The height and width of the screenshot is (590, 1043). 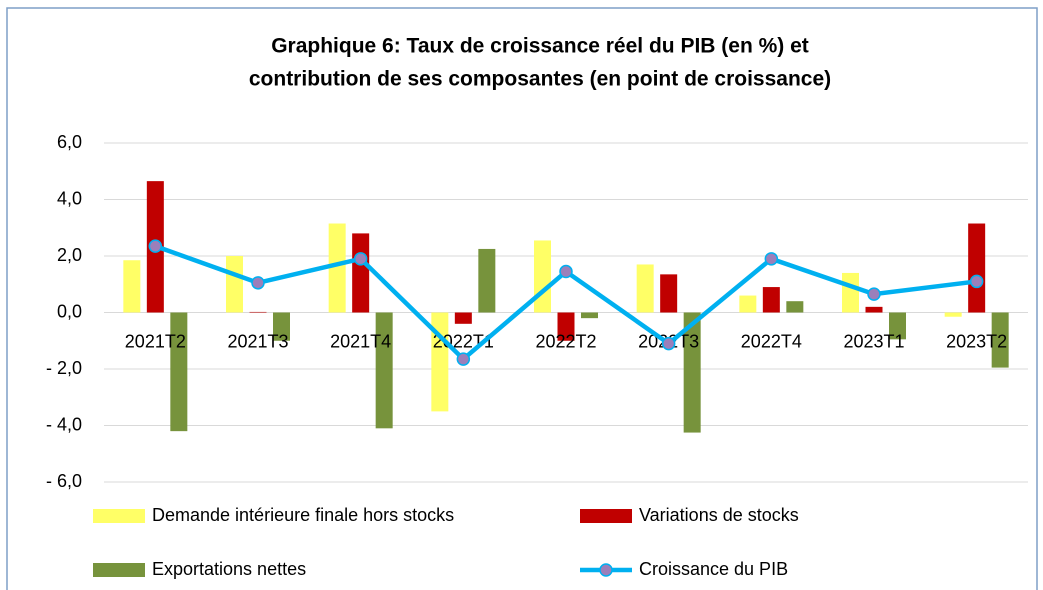 What do you see at coordinates (69, 142) in the screenshot?
I see `y-tick-label: 6,0` at bounding box center [69, 142].